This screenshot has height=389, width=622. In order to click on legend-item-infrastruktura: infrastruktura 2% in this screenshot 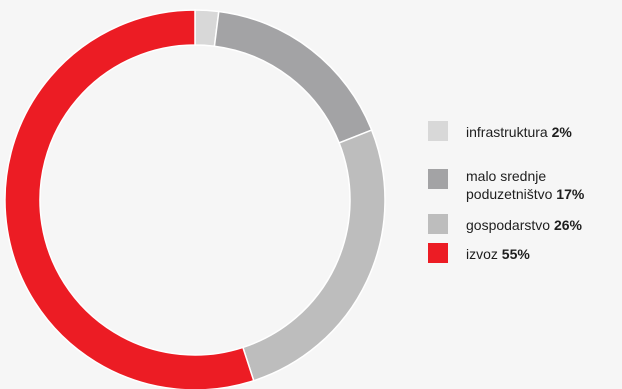, I will do `click(525, 131)`.